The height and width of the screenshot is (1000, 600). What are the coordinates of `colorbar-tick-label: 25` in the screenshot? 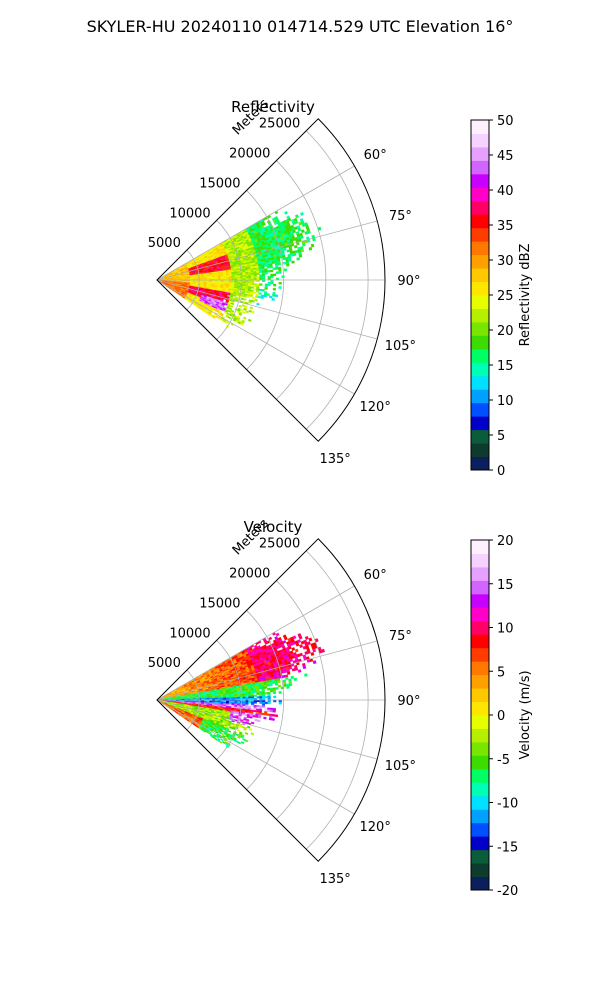 It's located at (505, 296).